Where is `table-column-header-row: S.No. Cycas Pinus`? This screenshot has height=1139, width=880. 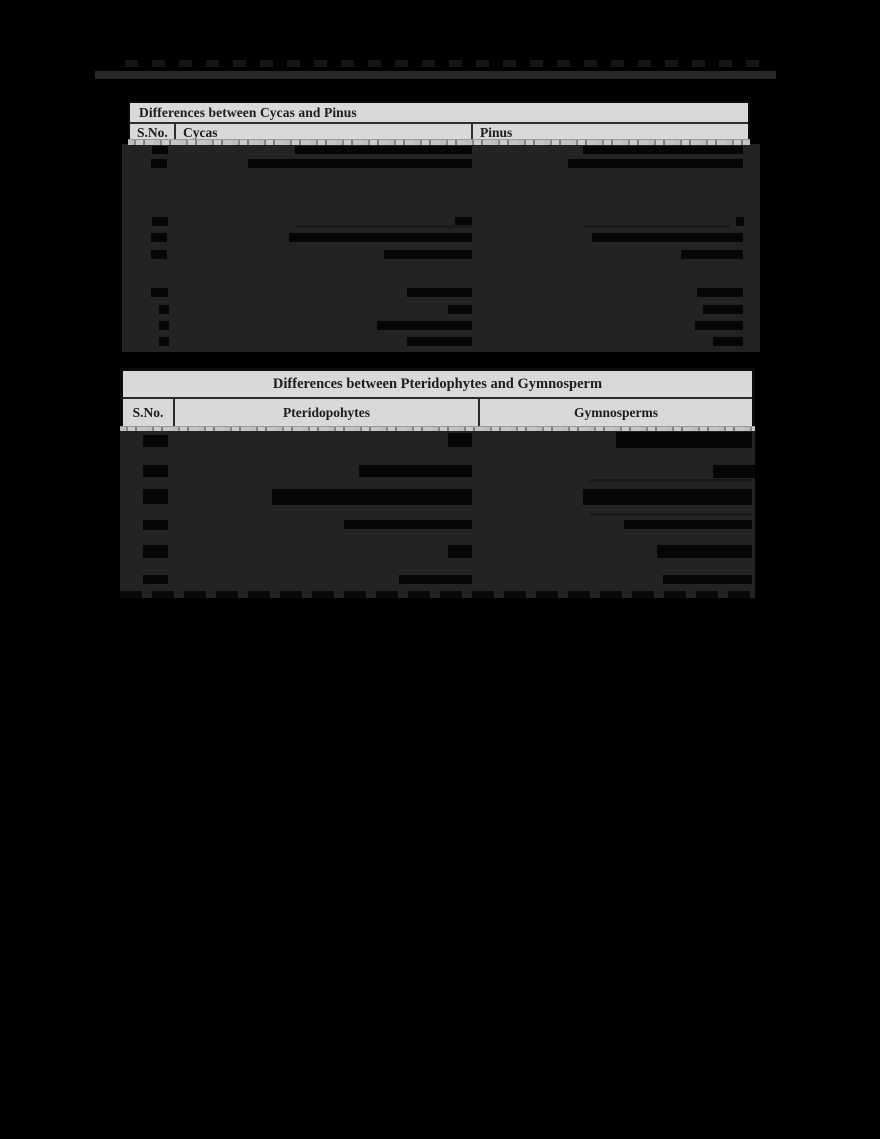
table-column-header-row: S.No. Cycas Pinus is located at coordinates (439, 133).